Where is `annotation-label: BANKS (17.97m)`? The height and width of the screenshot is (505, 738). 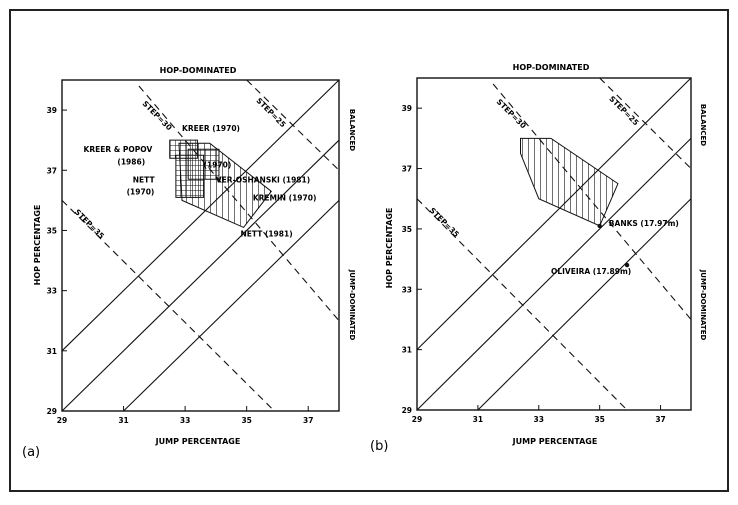 annotation-label: BANKS (17.97m) is located at coordinates (644, 223).